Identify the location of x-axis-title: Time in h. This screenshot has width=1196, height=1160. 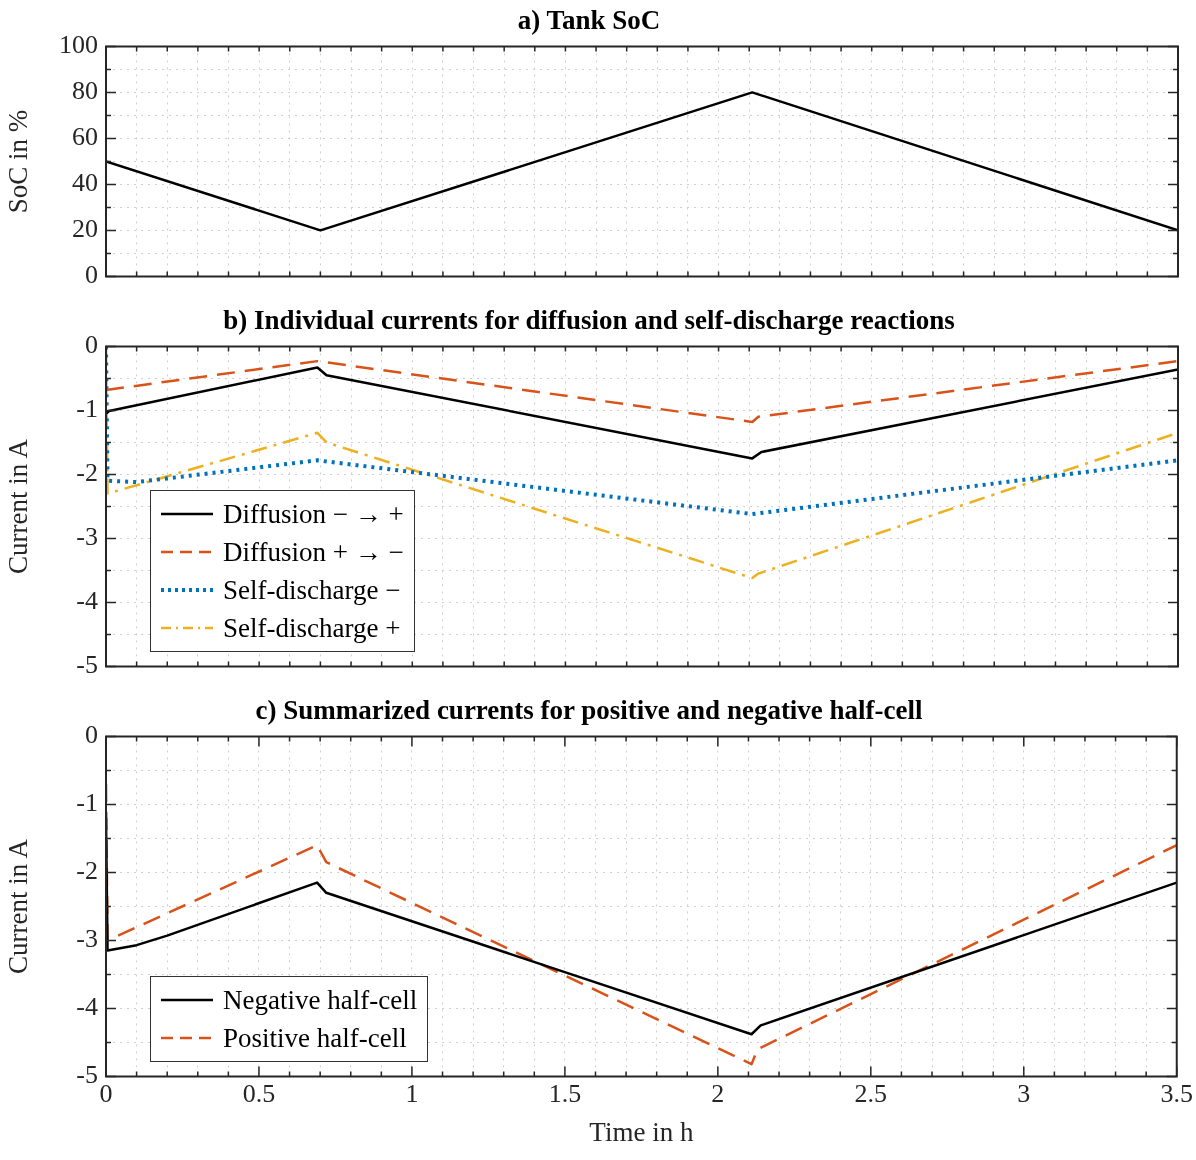
(641, 1131).